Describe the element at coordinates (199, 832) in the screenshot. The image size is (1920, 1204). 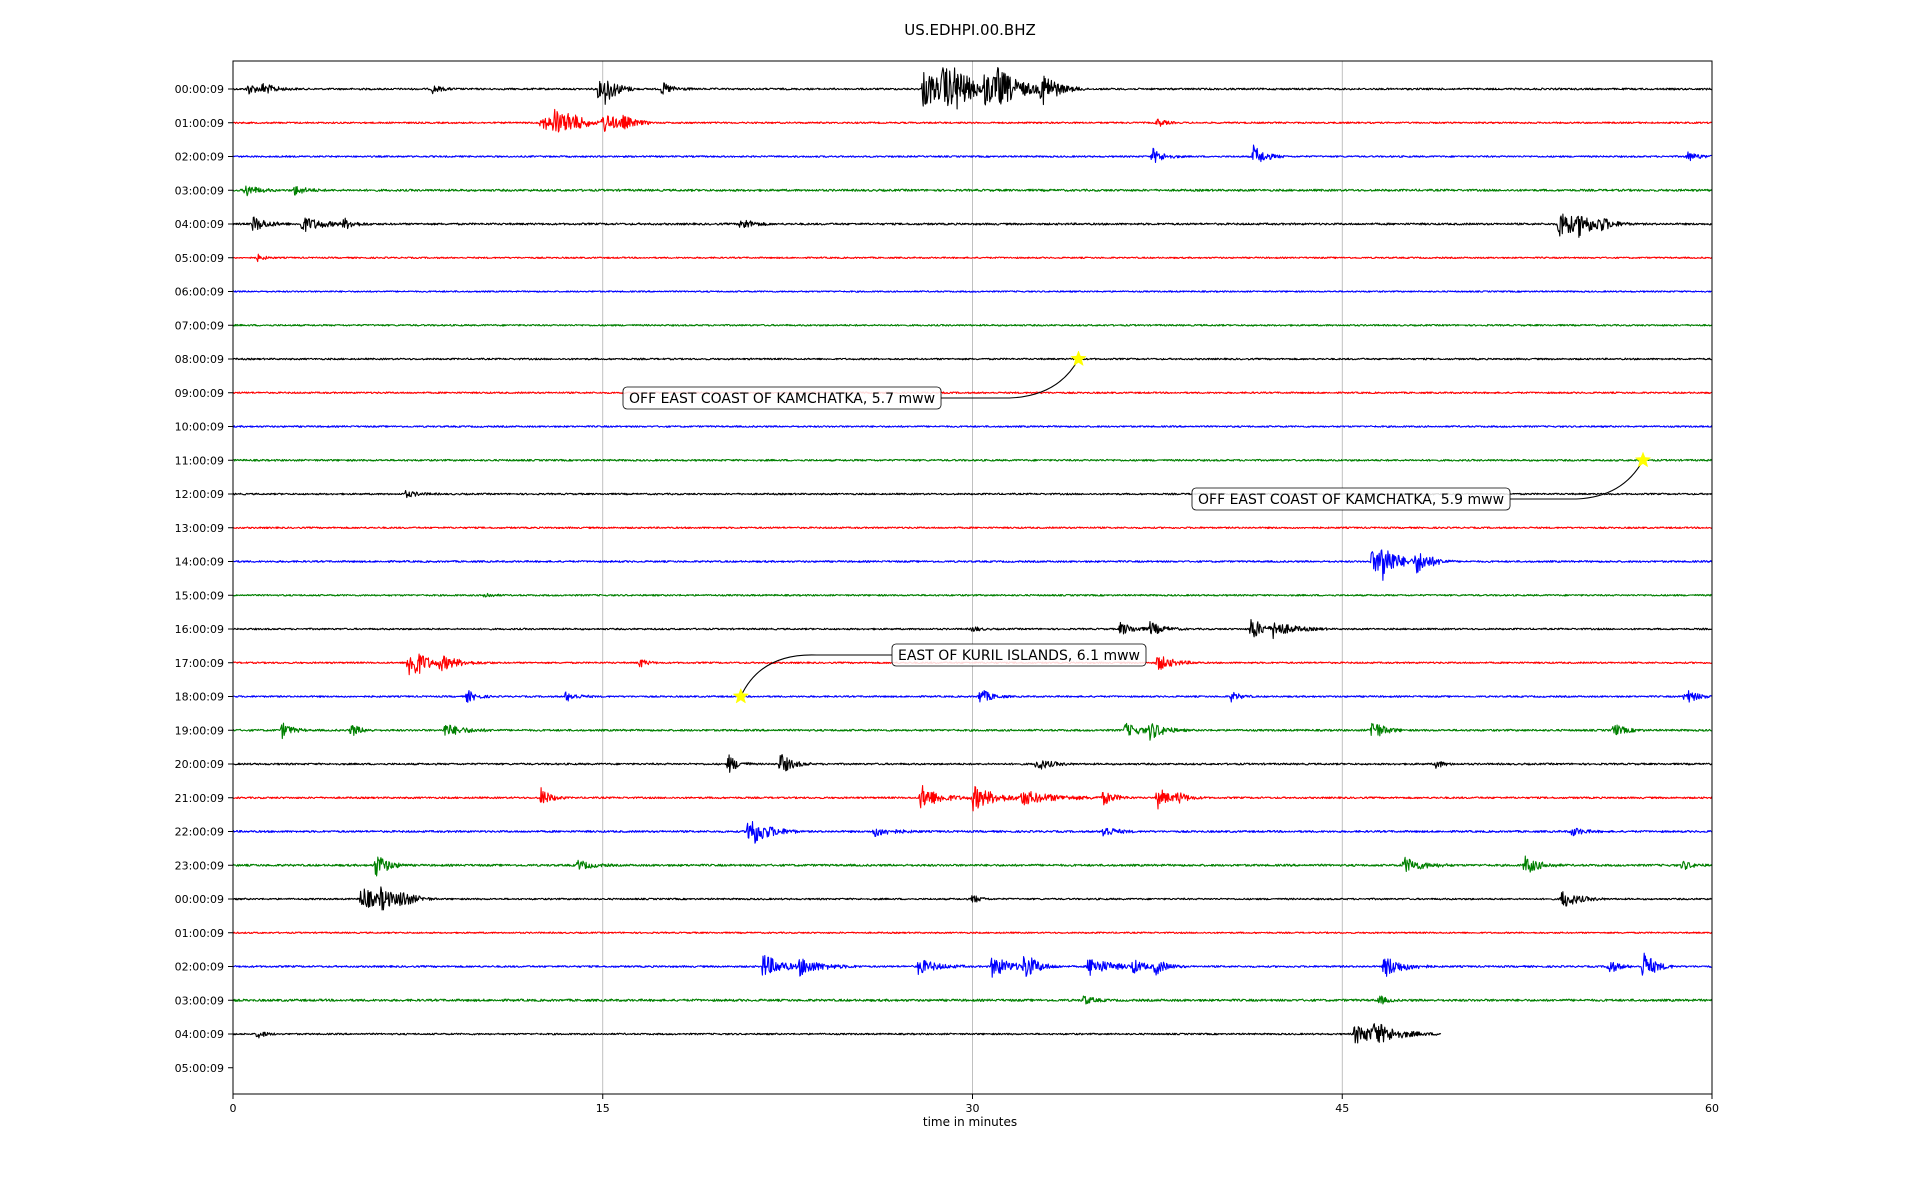
I see `y-tick-label: 22:00:09` at that location.